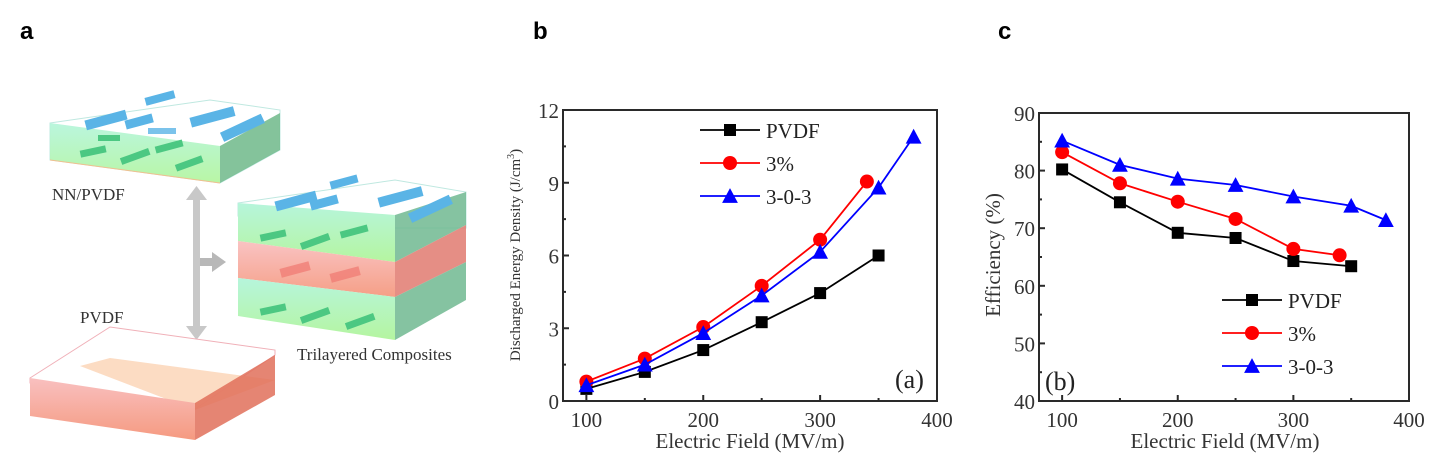 Image resolution: width=1429 pixels, height=466 pixels. What do you see at coordinates (1178, 420) in the screenshot?
I see `x-tick-label: 200` at bounding box center [1178, 420].